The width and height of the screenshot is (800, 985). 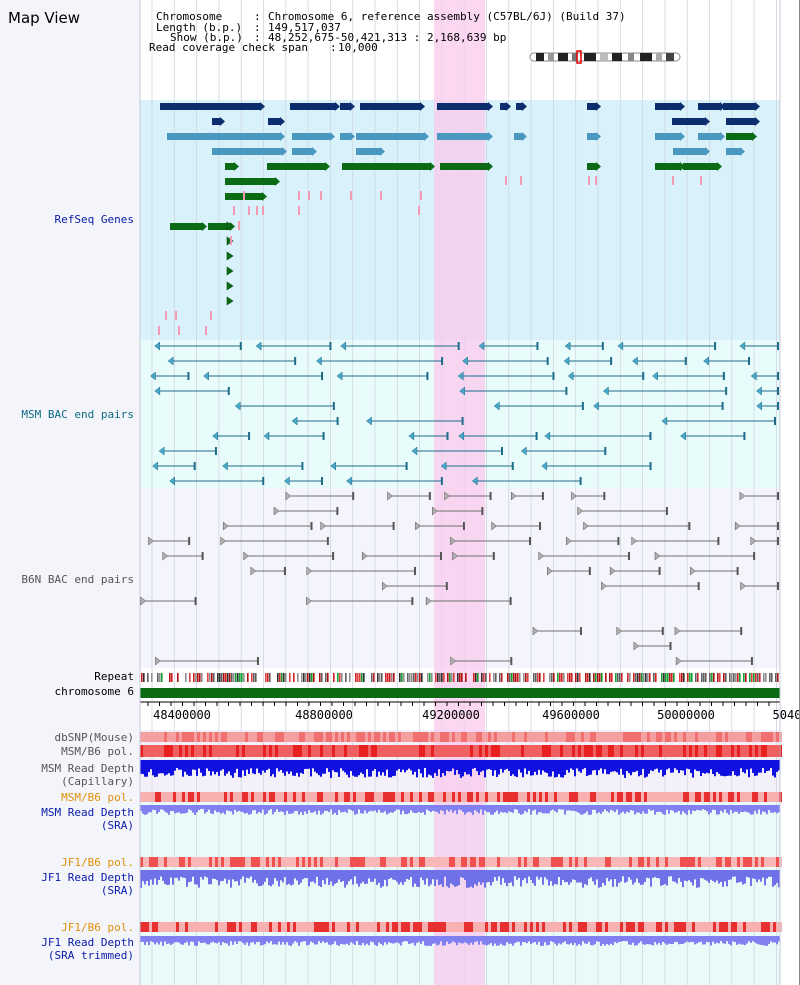 What do you see at coordinates (460, 693) in the screenshot?
I see `chromosome-bar` at bounding box center [460, 693].